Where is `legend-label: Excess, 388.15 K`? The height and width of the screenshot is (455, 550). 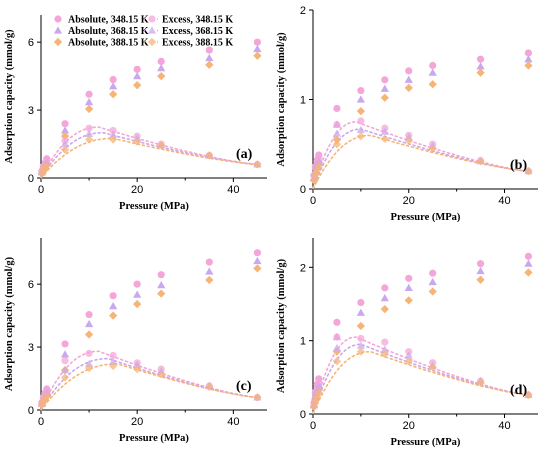 legend-label: Excess, 388.15 K is located at coordinates (197, 43).